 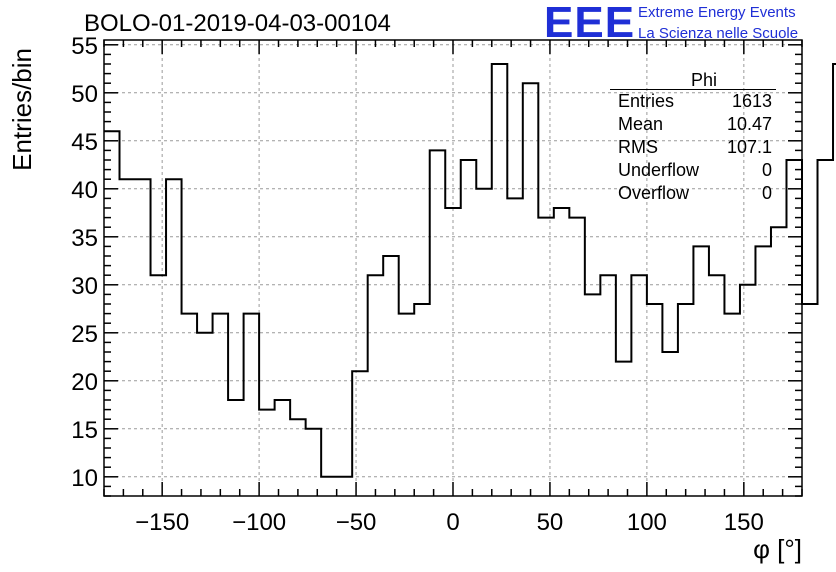 I want to click on stats-row-overflow: Overflow 0, so click(x=692, y=193).